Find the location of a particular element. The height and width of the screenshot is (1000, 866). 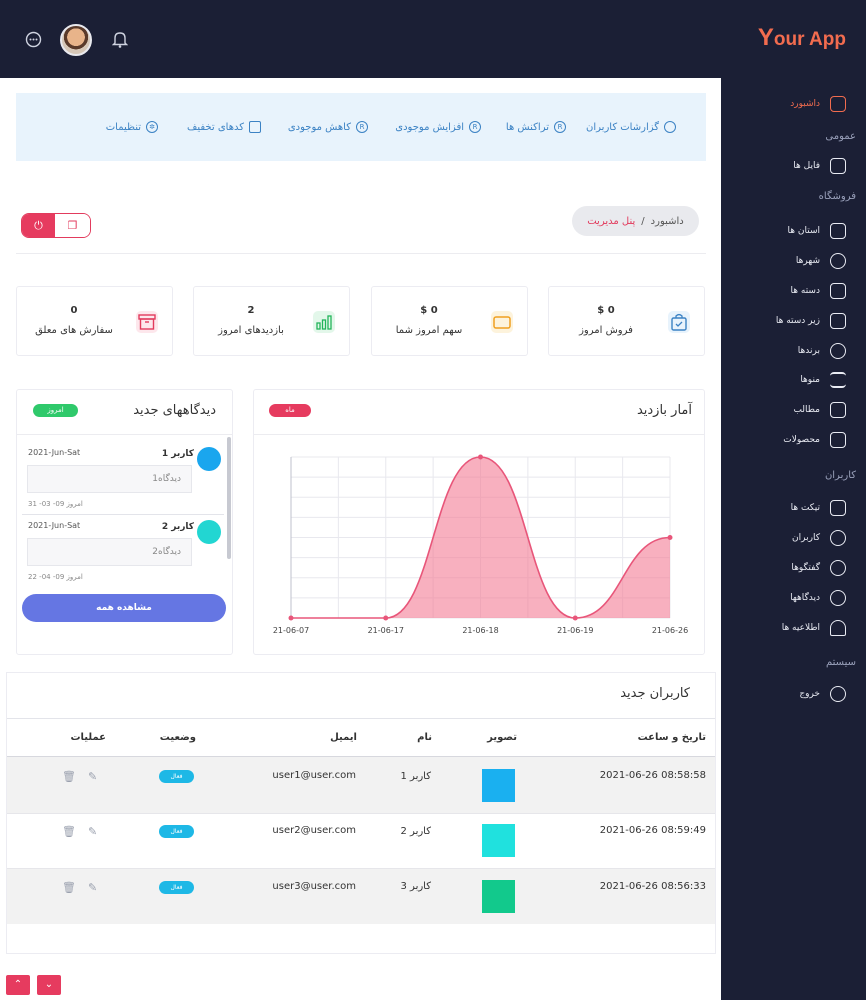

sidebar-item-files: فایل ها is located at coordinates (791, 166).